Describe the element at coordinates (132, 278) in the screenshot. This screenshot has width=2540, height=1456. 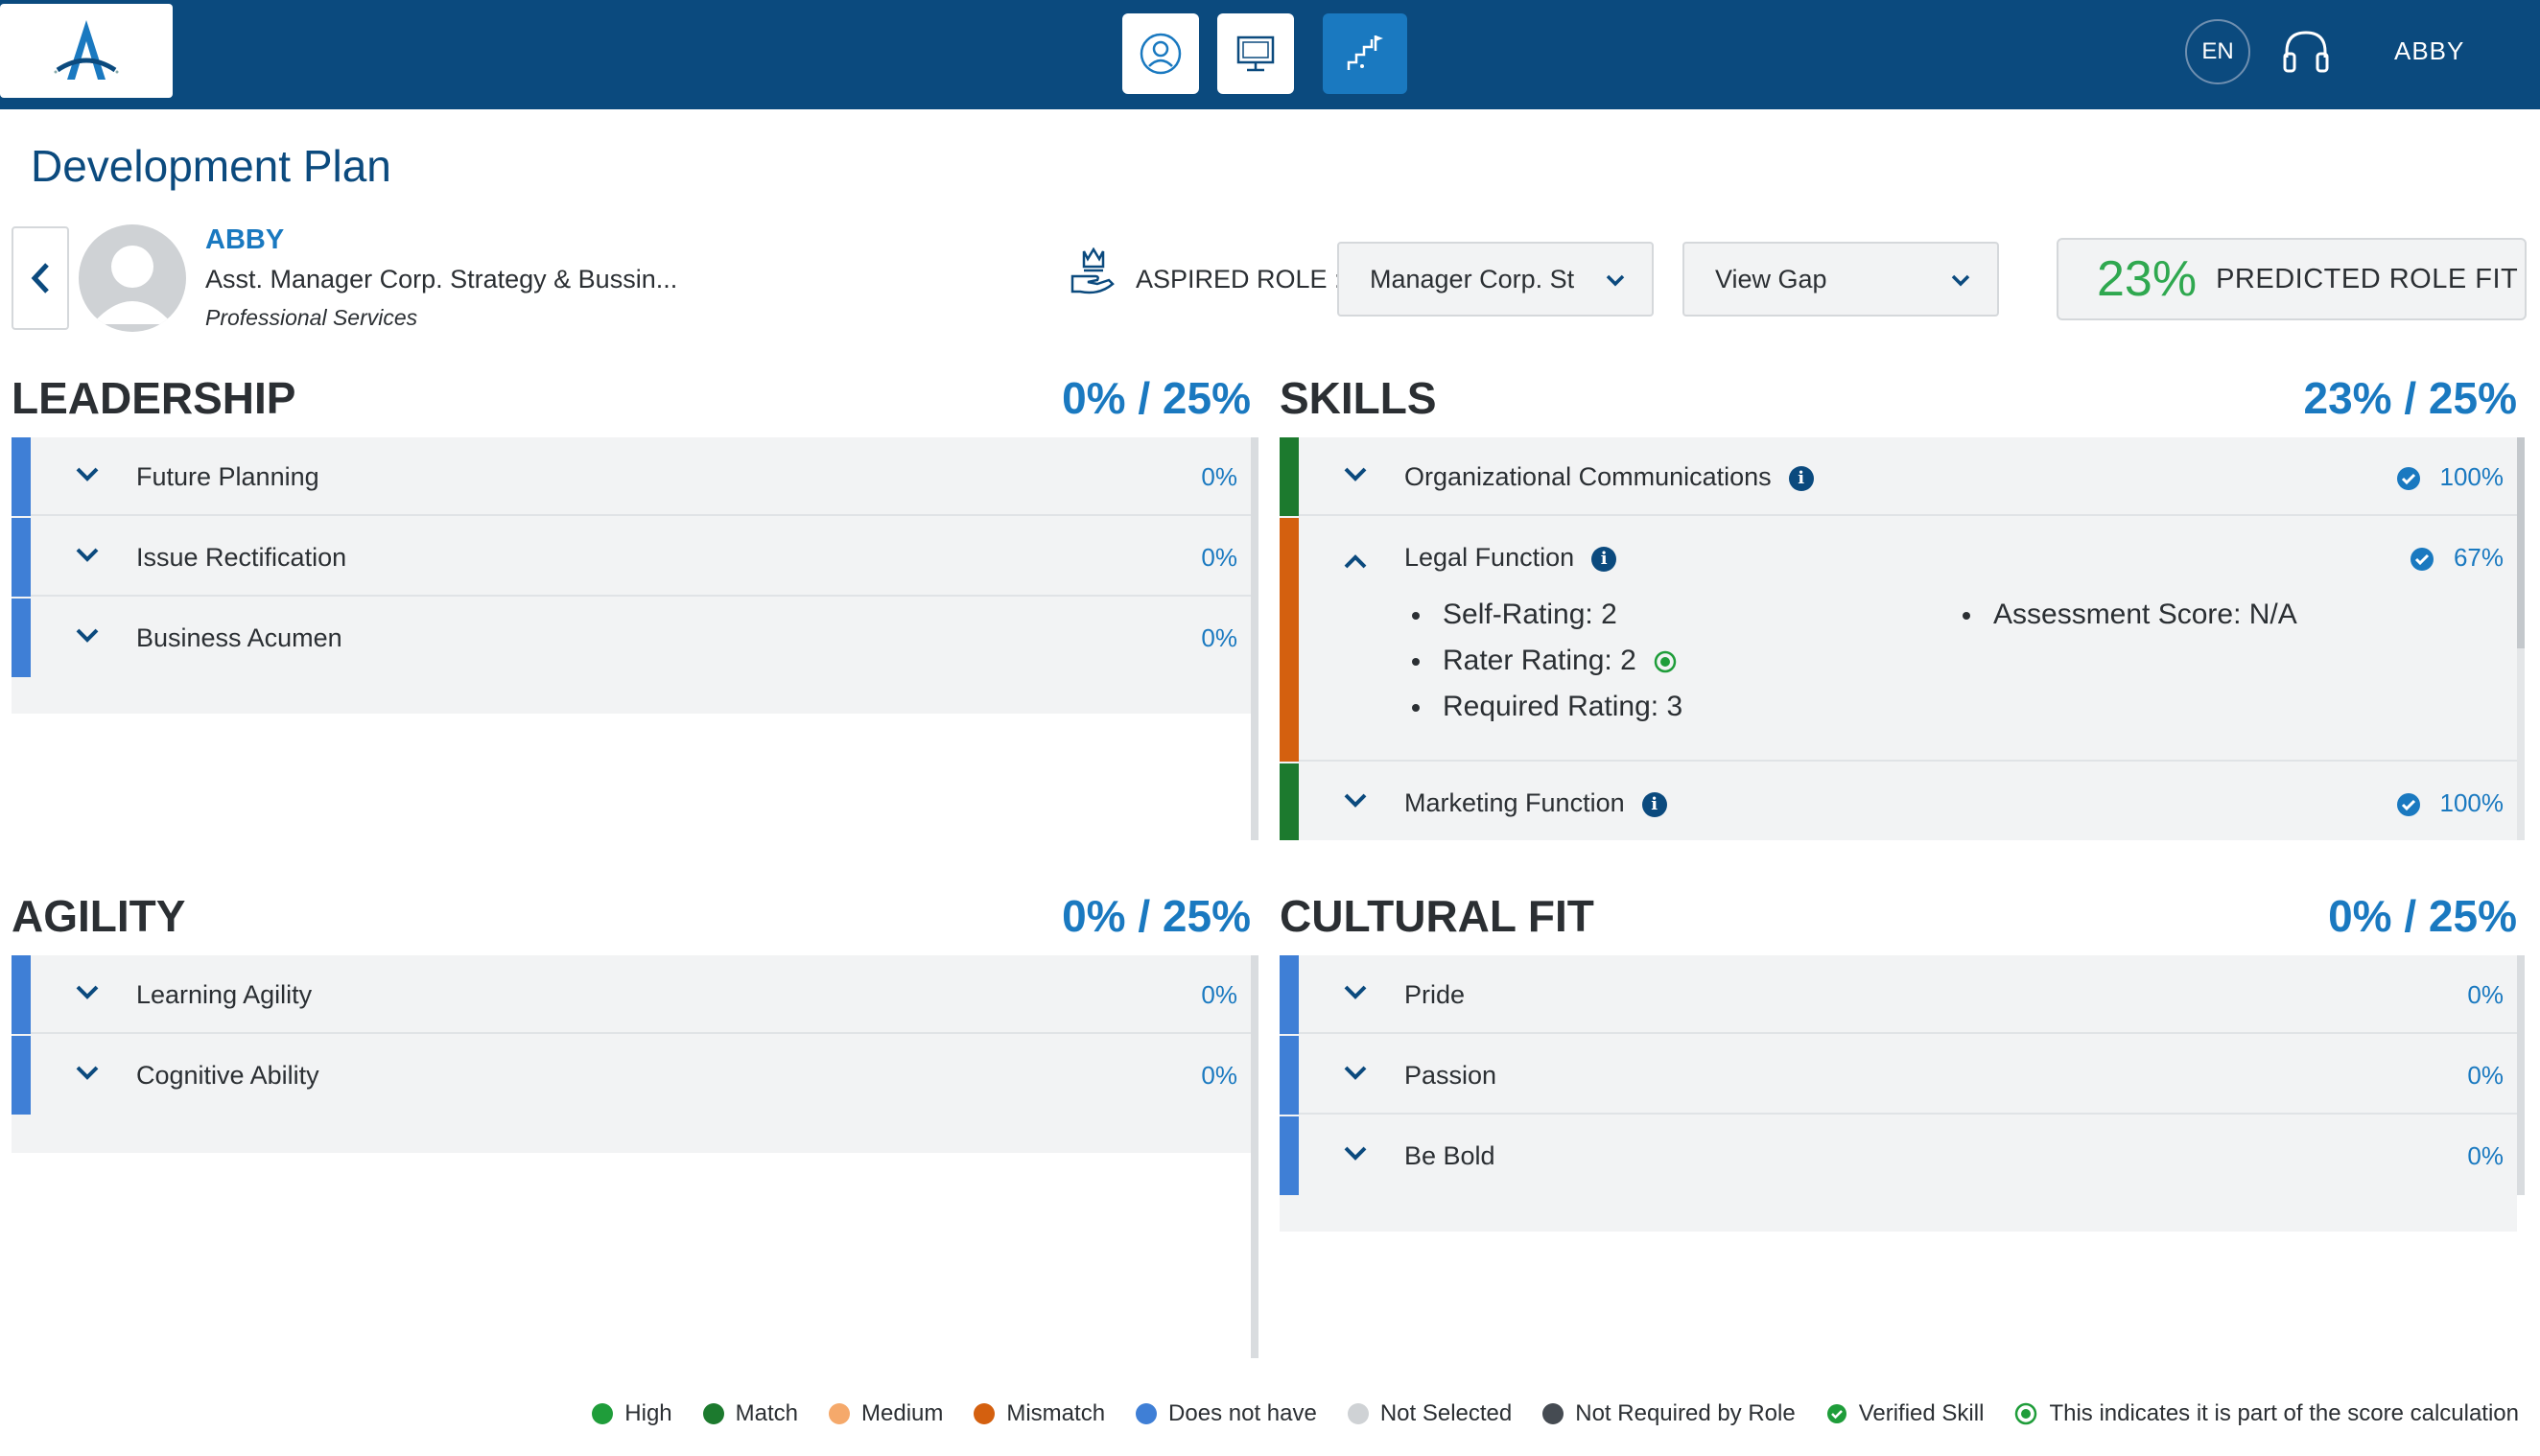
I see `avatar` at that location.